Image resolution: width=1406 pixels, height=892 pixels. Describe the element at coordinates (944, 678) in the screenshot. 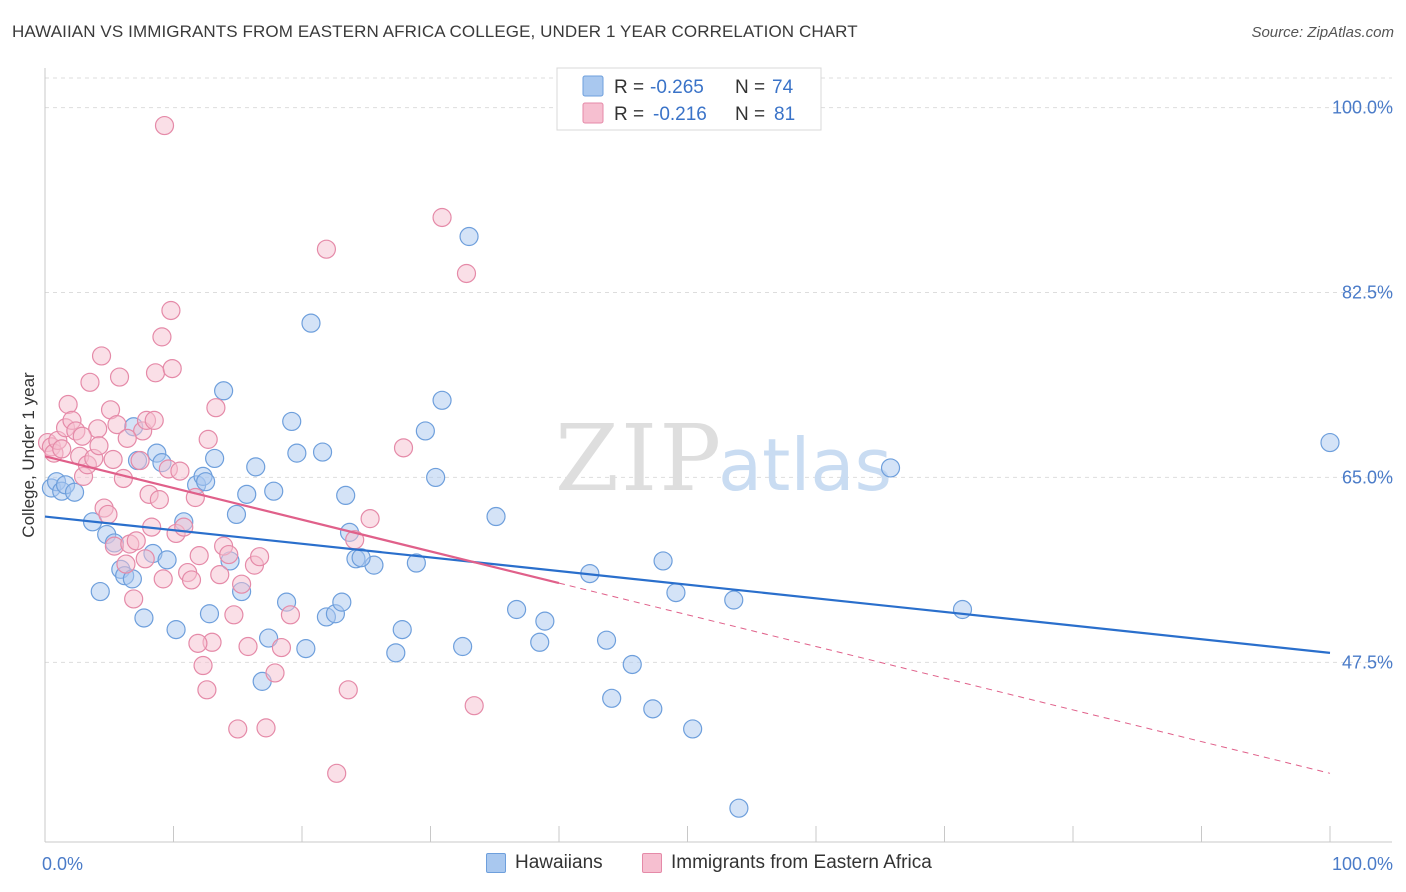

I see `trend-line-eastern-africa-extension` at that location.